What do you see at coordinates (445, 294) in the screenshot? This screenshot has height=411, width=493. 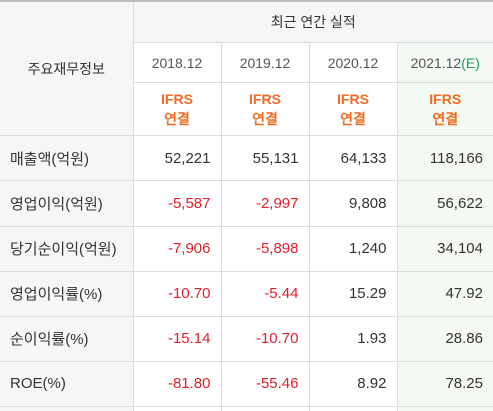 I see `value-cell: 47.92` at bounding box center [445, 294].